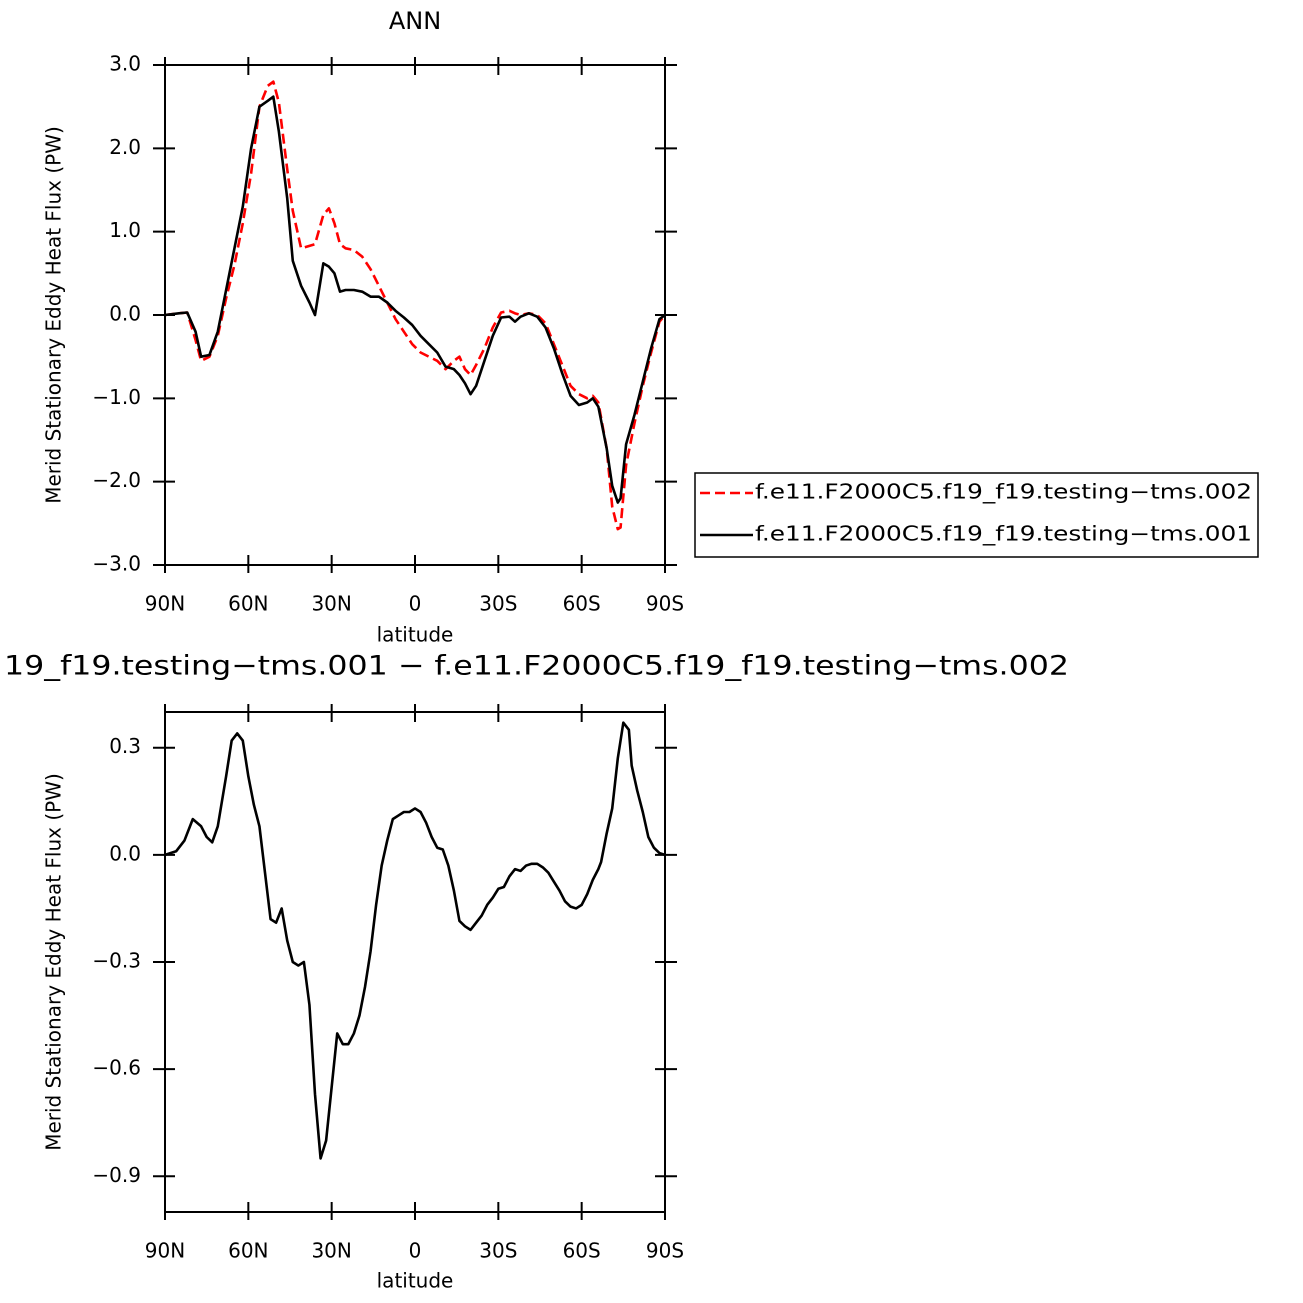  Describe the element at coordinates (125, 147) in the screenshot. I see `y-tick-label: 2.0` at that location.